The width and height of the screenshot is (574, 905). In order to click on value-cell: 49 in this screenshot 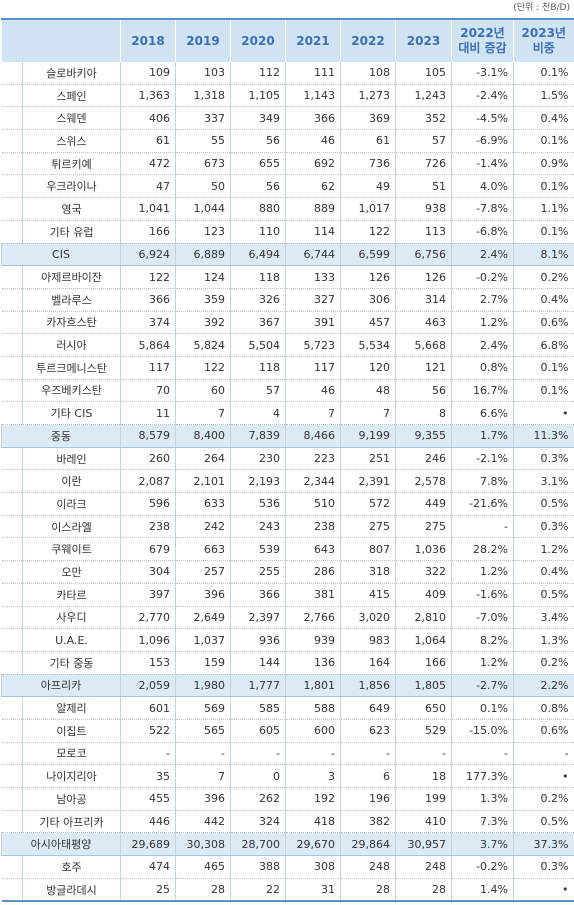, I will do `click(368, 186)`.